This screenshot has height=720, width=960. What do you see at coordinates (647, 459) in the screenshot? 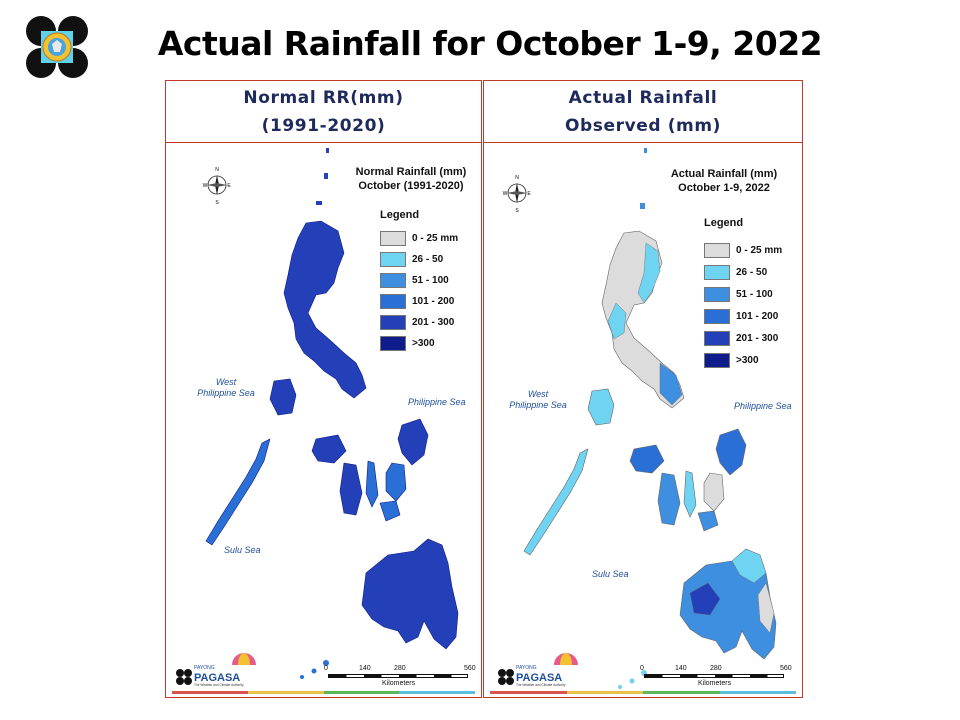
I see `panay-island` at bounding box center [647, 459].